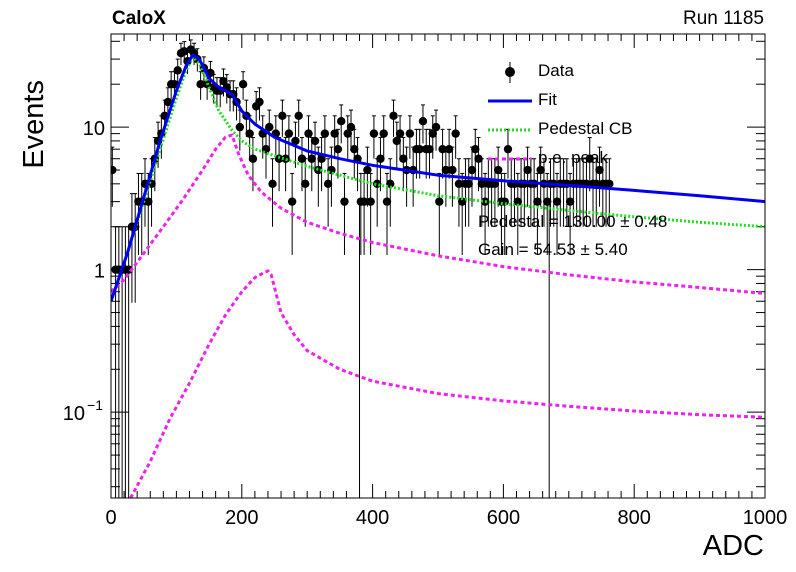 Image resolution: width=796 pixels, height=572 pixels. Describe the element at coordinates (598, 72) in the screenshot. I see `legend-entry-data: Data` at that location.